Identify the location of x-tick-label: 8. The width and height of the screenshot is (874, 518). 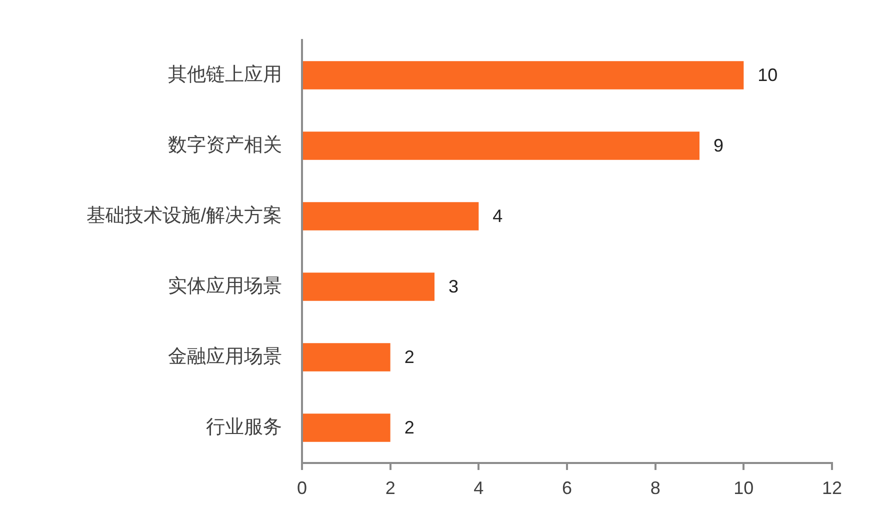
(655, 488).